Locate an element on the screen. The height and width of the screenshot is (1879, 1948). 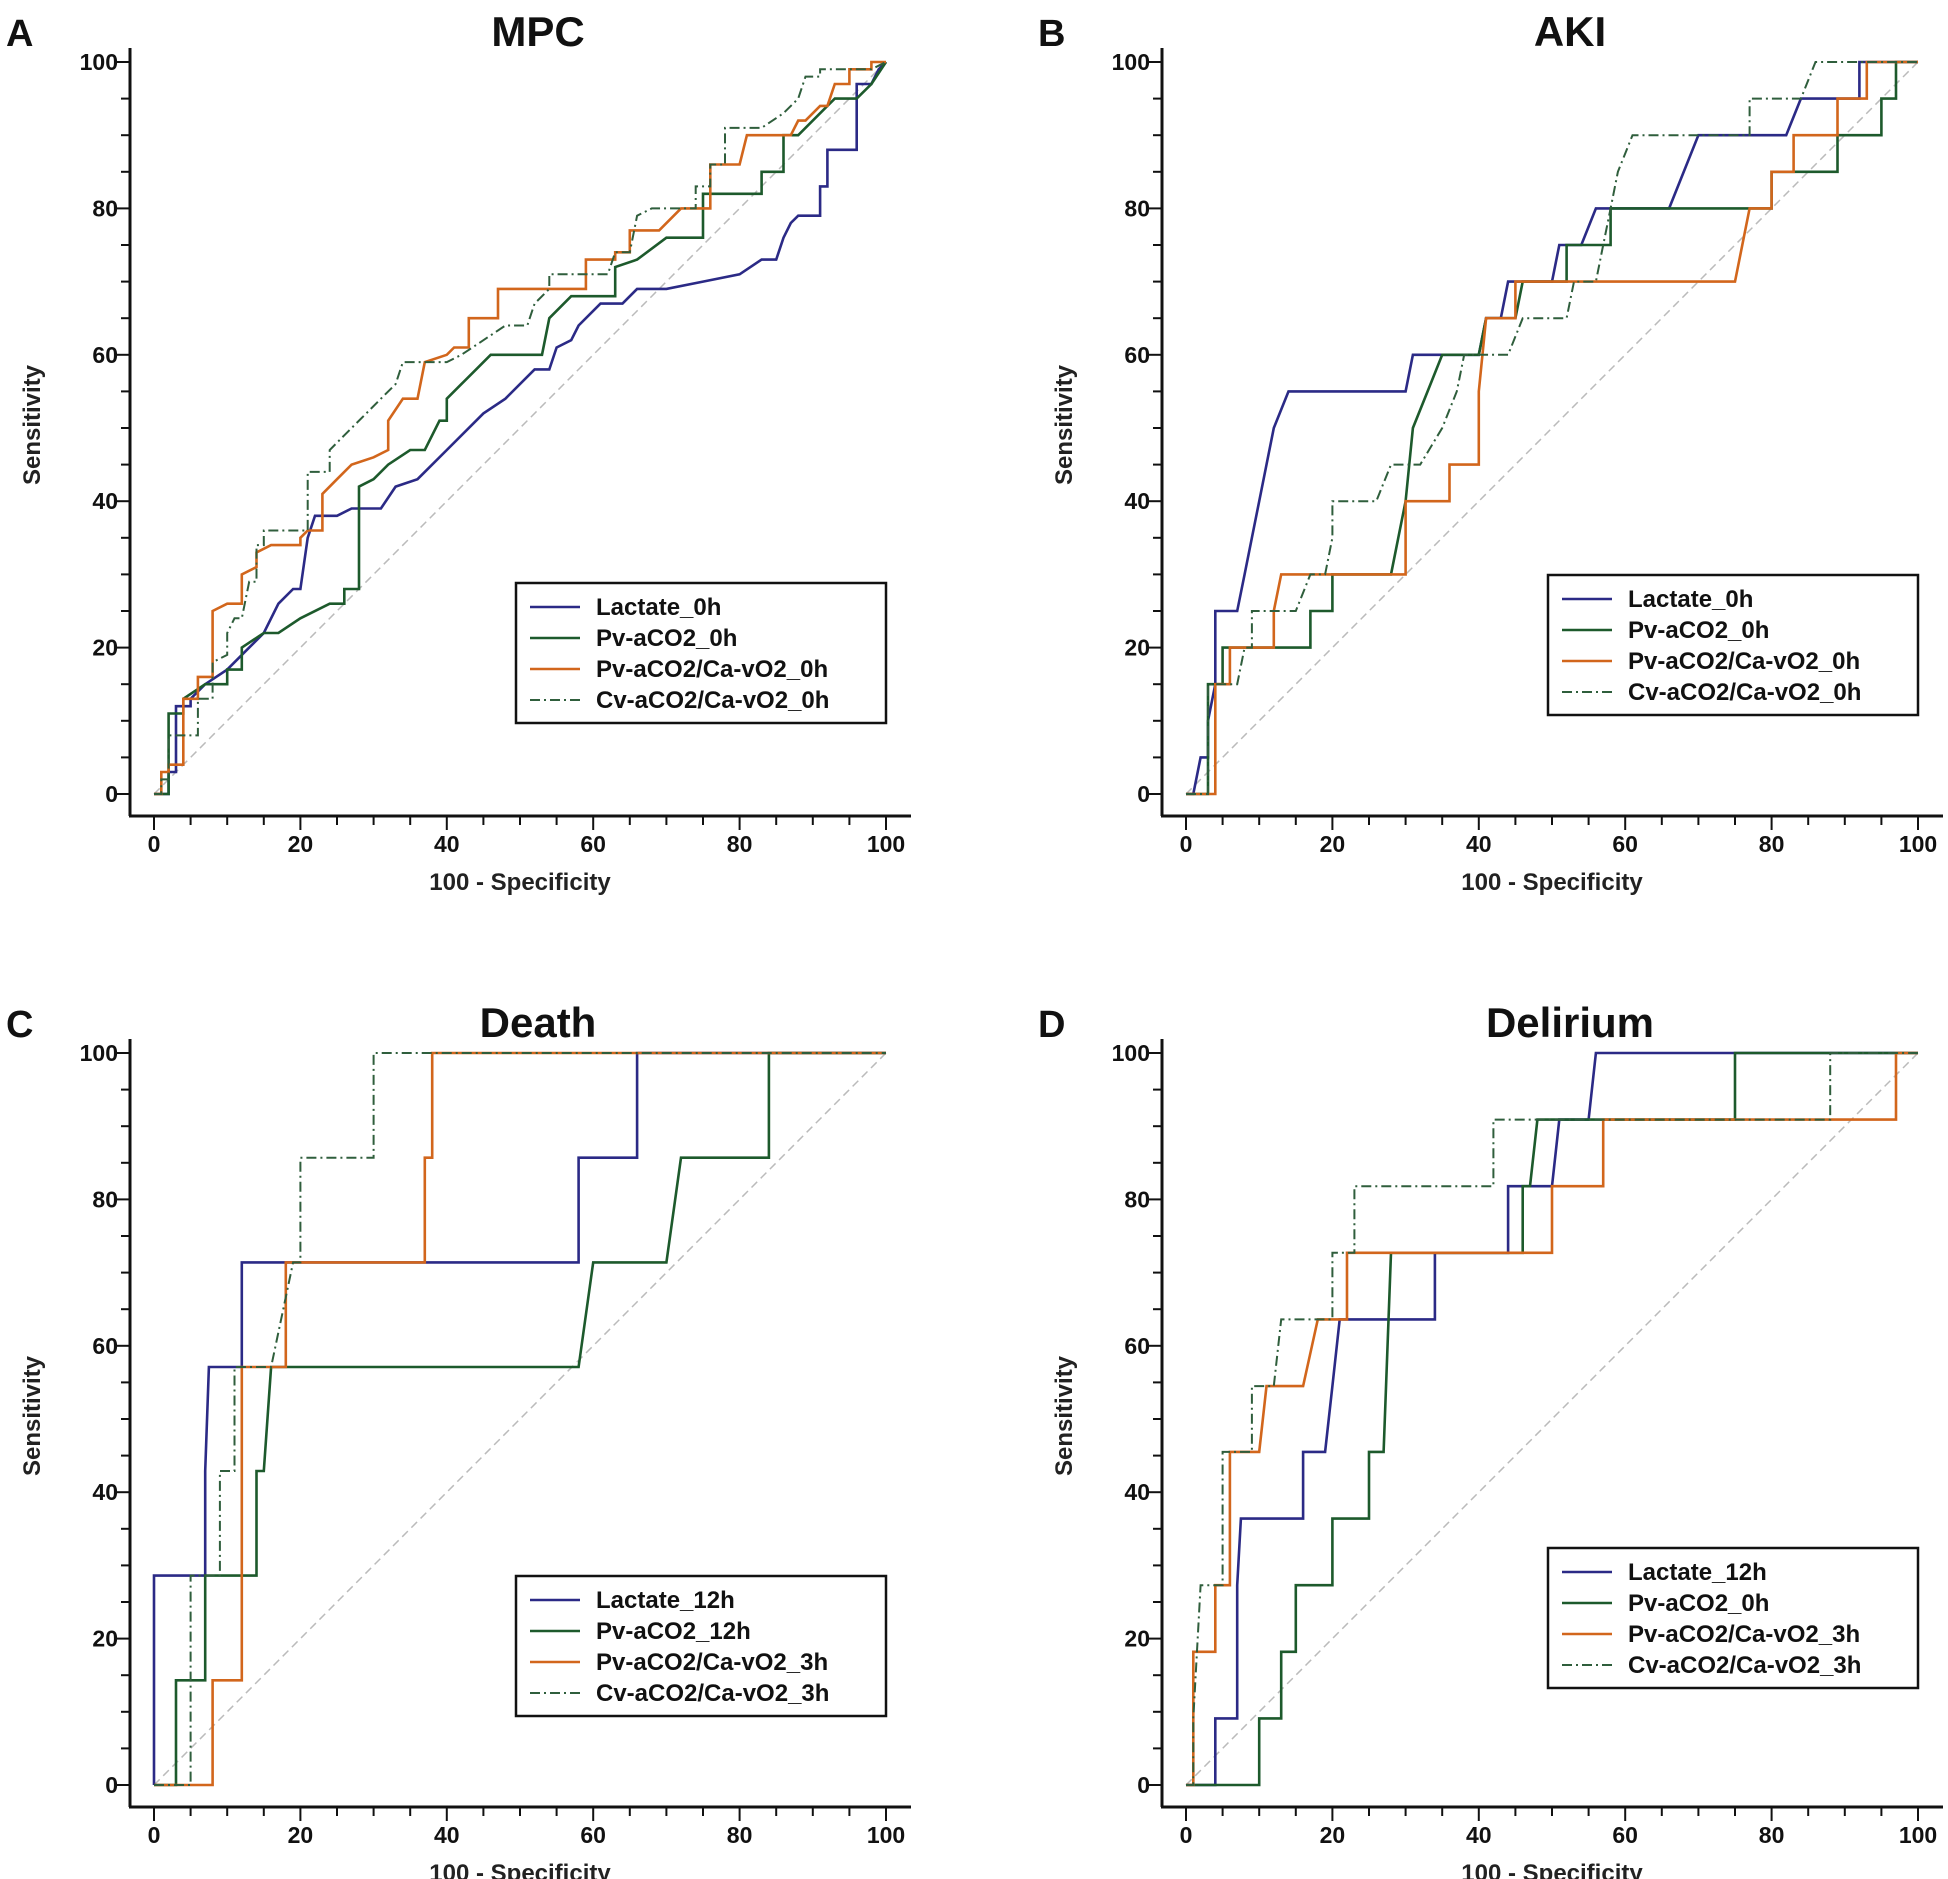
chart-title: MPC is located at coordinates (537, 31).